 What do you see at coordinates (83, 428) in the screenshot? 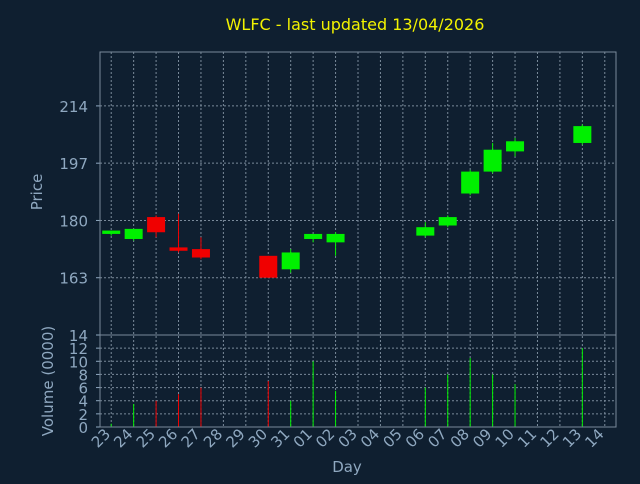
I see `volume-tick-label: 0` at bounding box center [83, 428].